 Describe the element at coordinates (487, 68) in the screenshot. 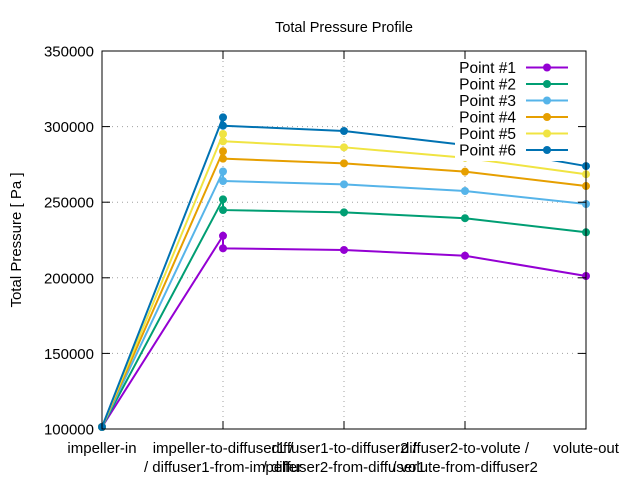

I see `legend-label: Point #1` at that location.